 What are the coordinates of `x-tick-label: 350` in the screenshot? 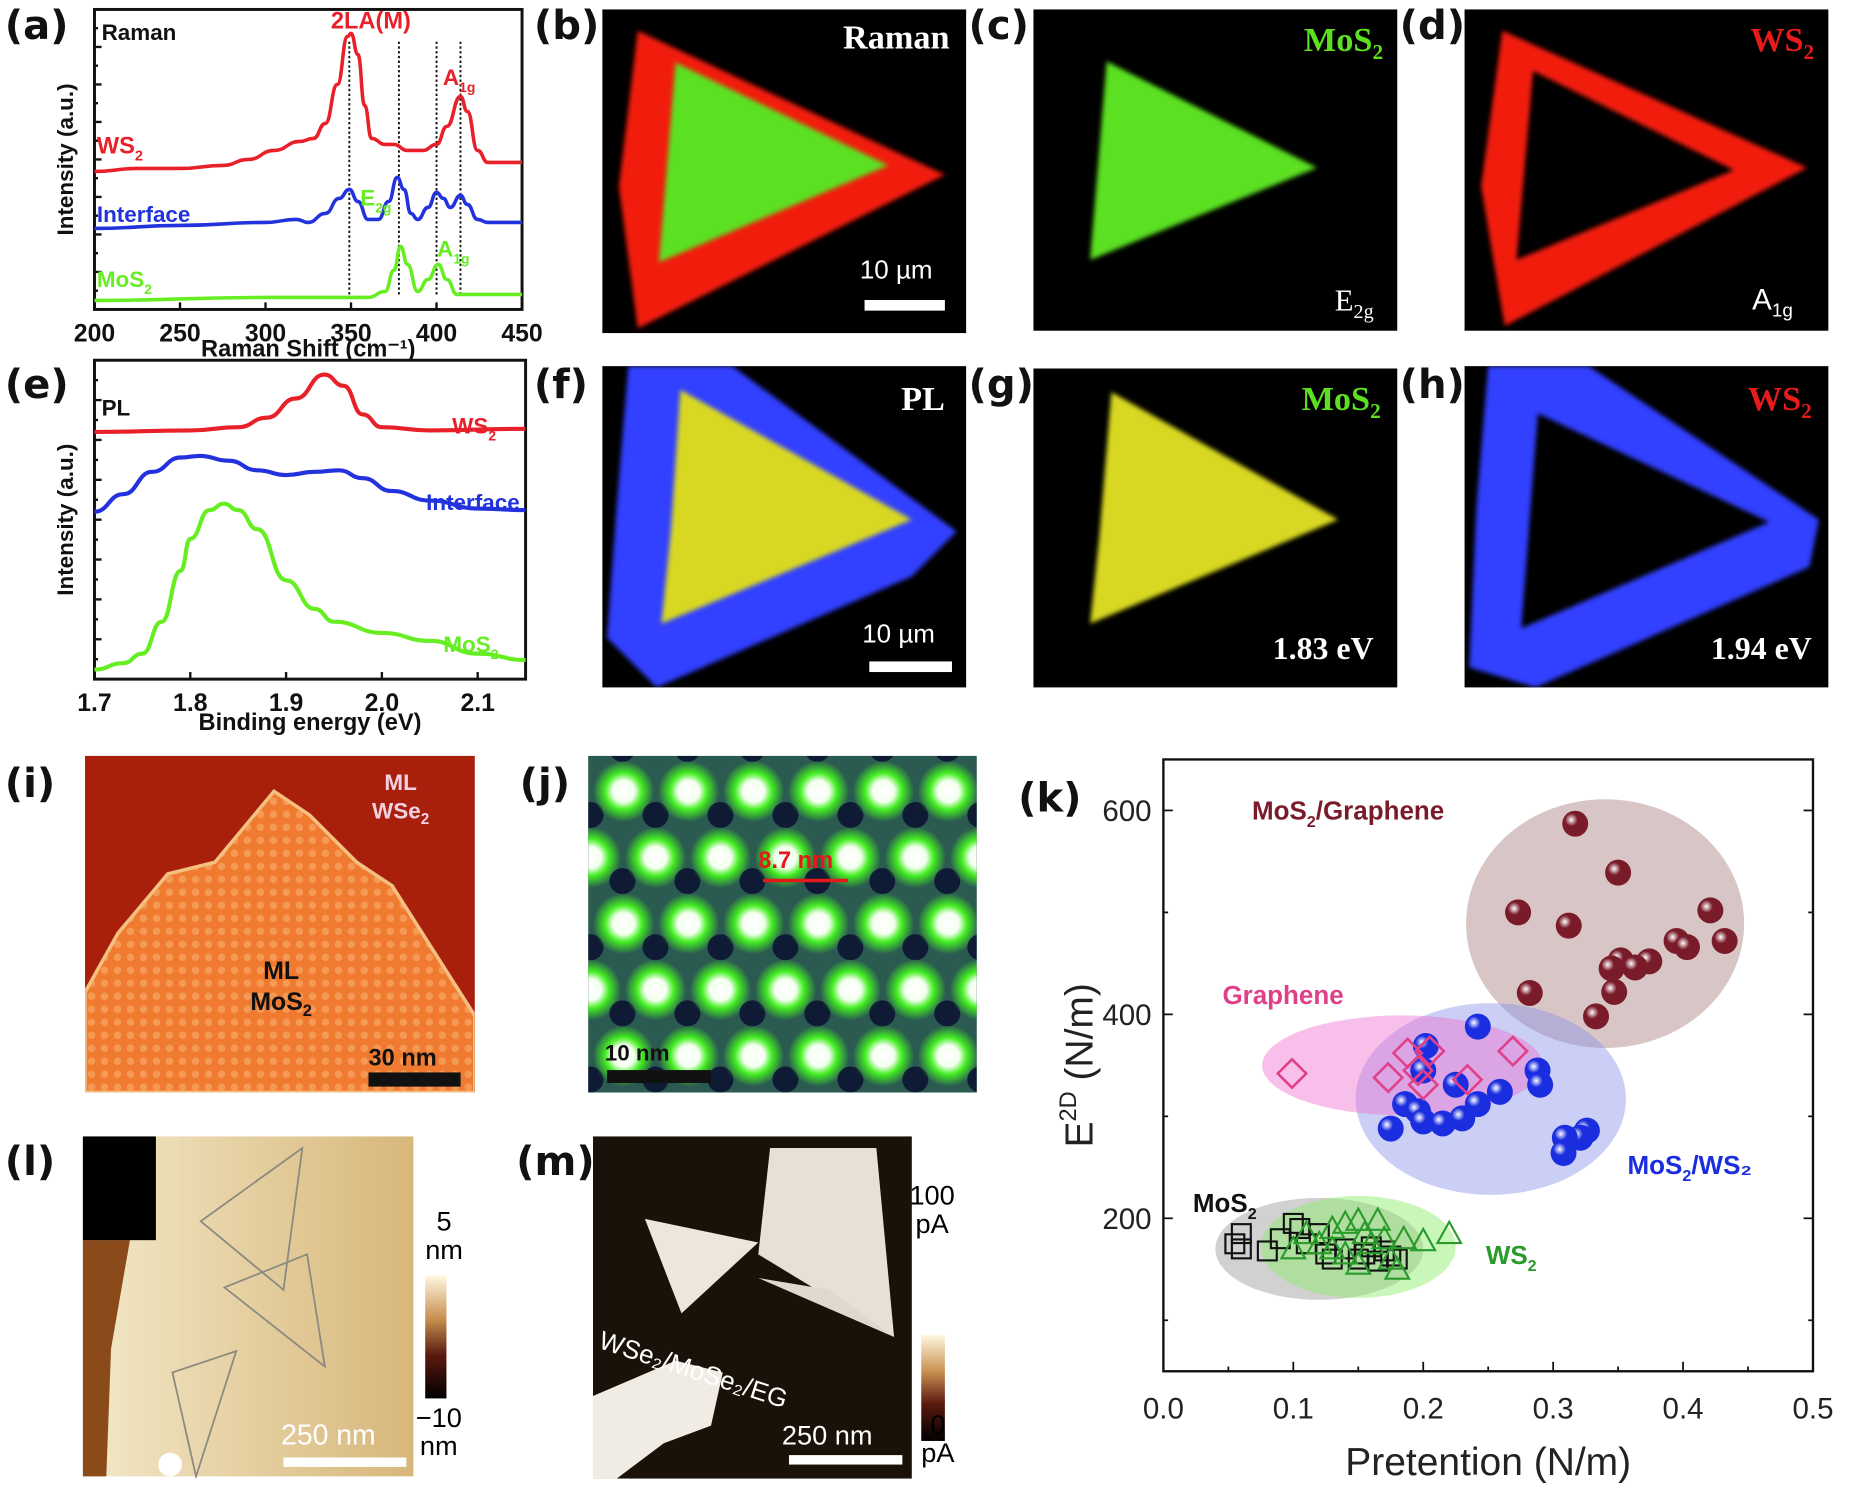 It's located at (350, 333).